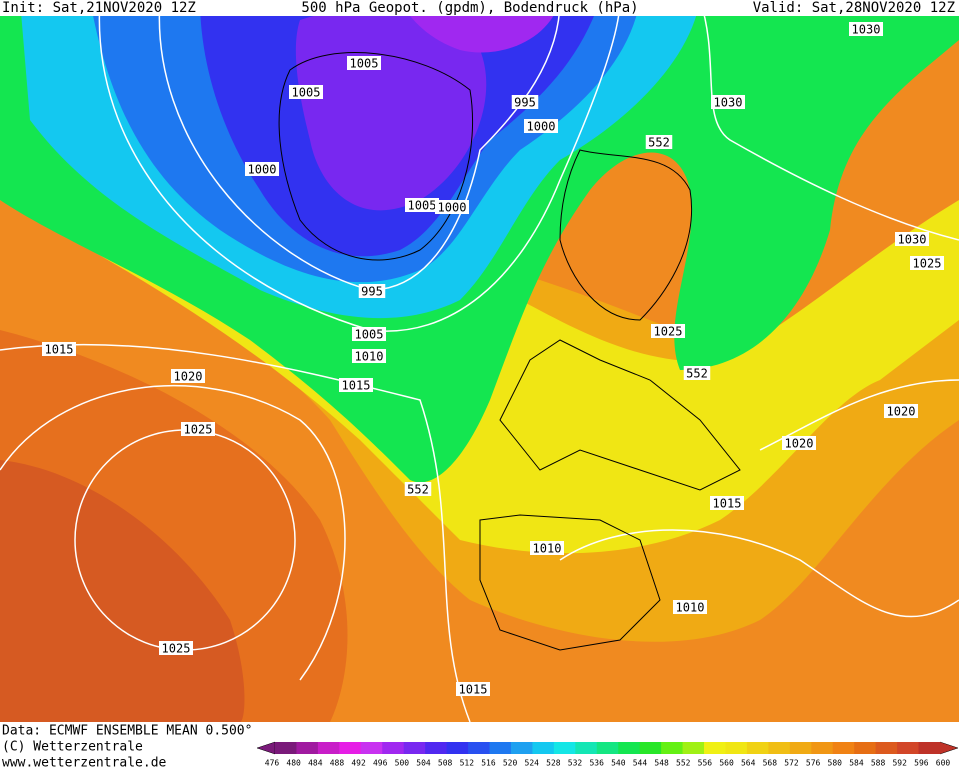  I want to click on isobar-label: 995, so click(525, 102).